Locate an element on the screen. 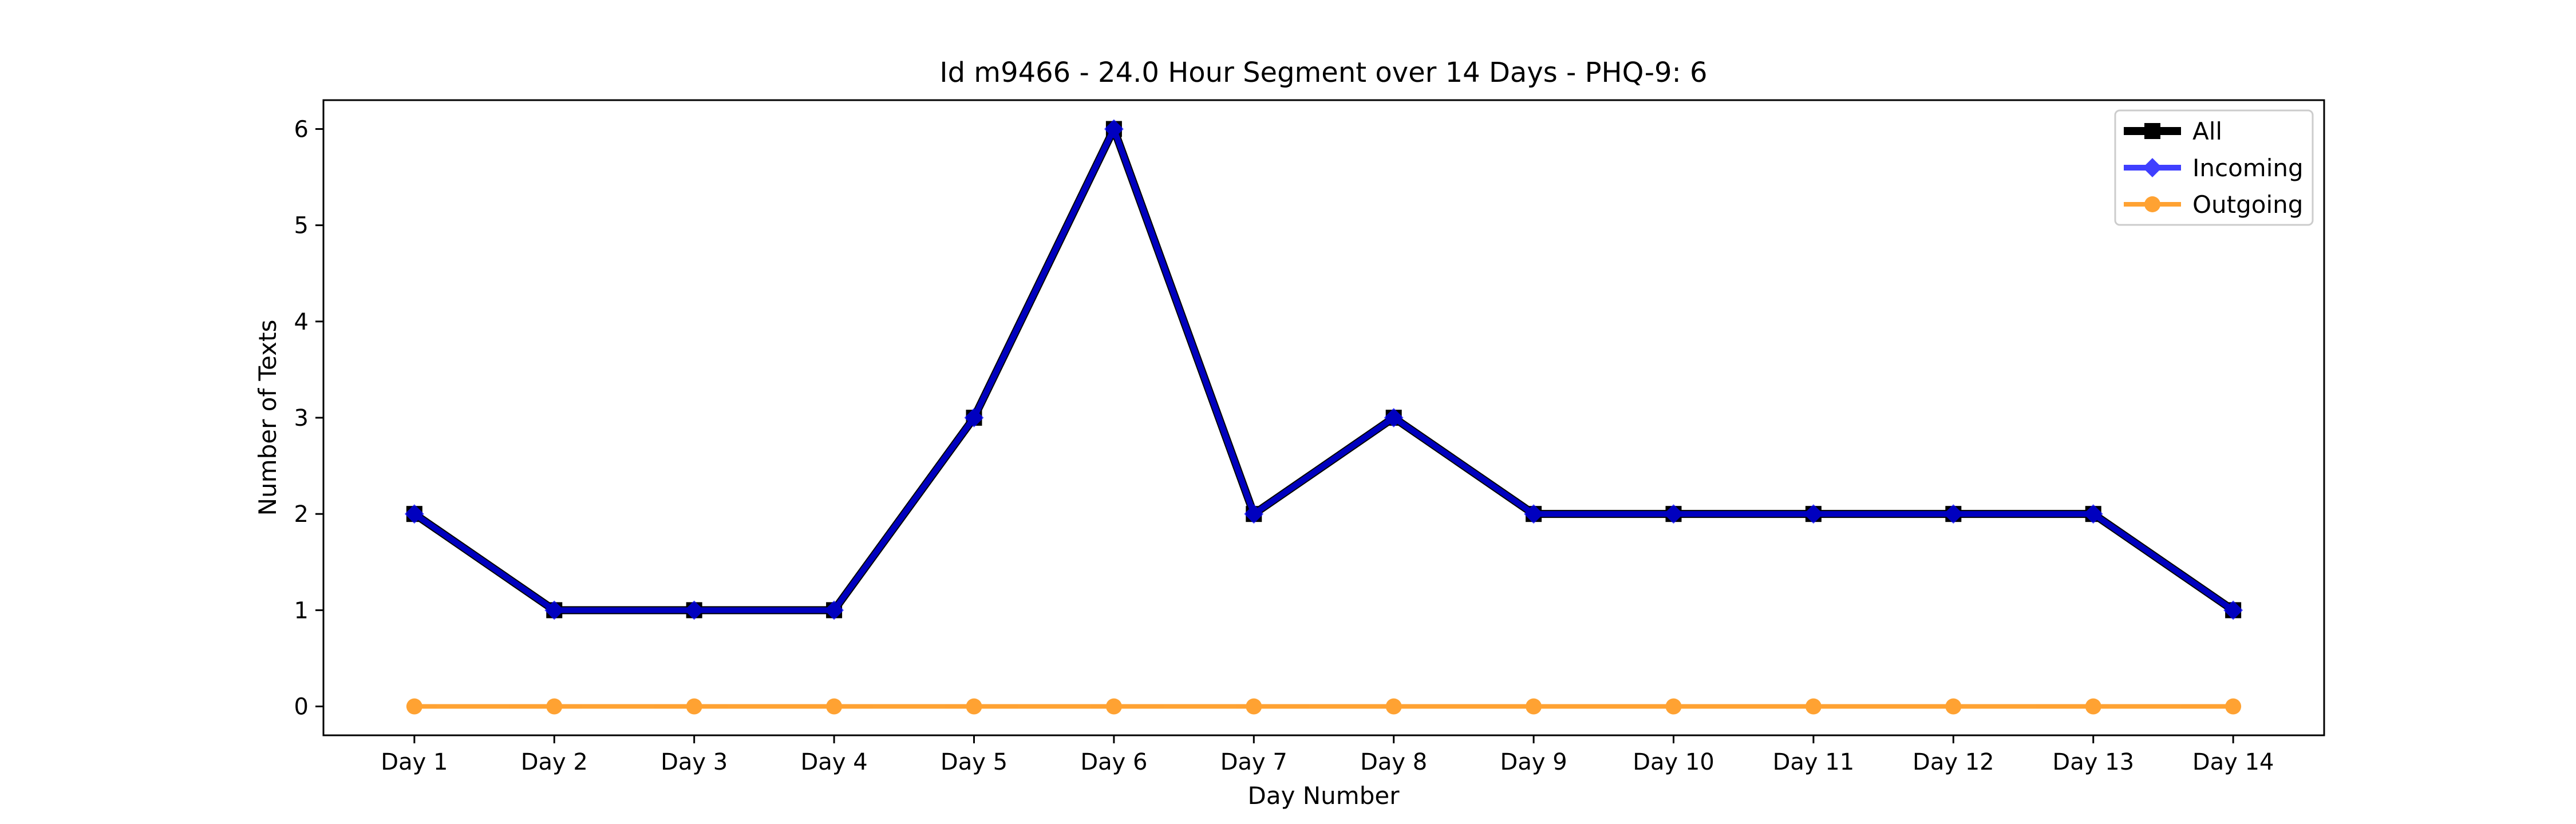 Image resolution: width=2576 pixels, height=824 pixels. x-tick-label: Day 2 is located at coordinates (554, 762).